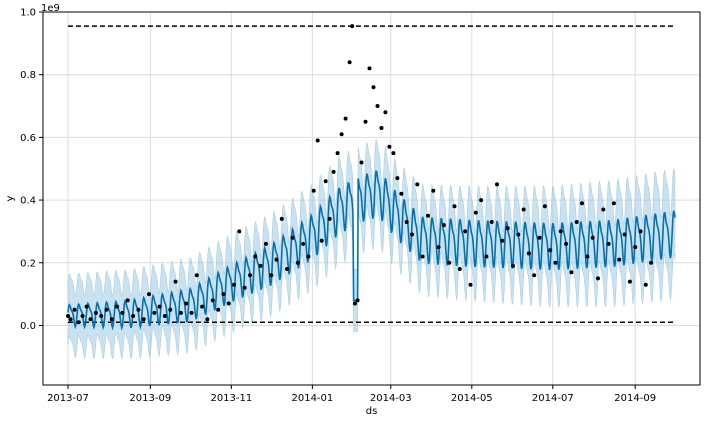 Image resolution: width=712 pixels, height=424 pixels. Describe the element at coordinates (312, 398) in the screenshot. I see `x-tick-label: 2014-01` at that location.